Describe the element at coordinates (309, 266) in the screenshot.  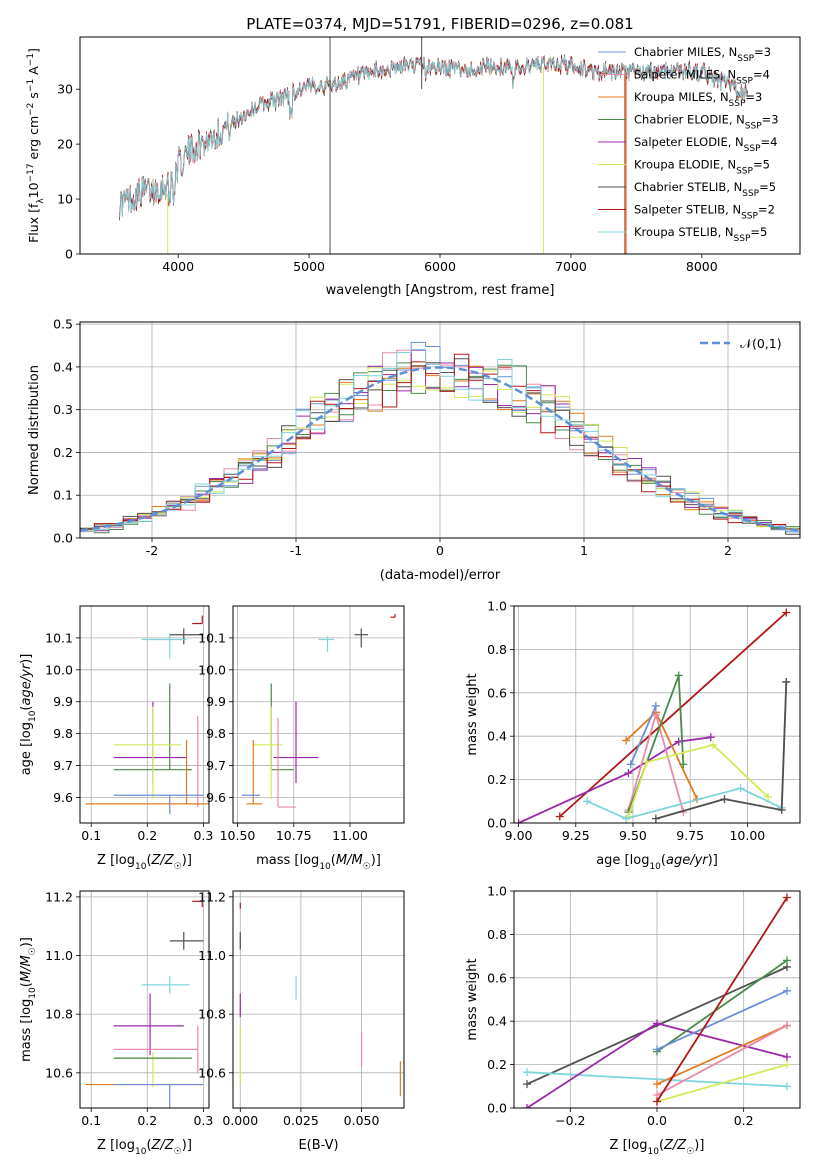
I see `x-tick-label: 5000` at that location.